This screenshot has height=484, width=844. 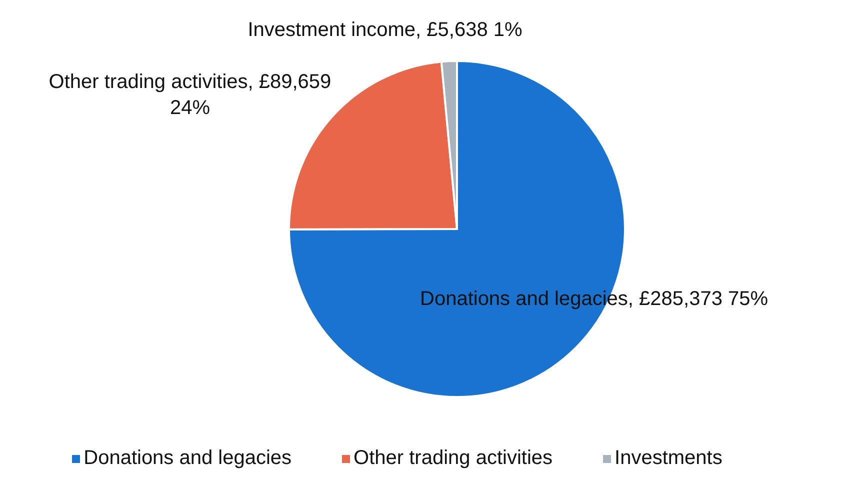 What do you see at coordinates (453, 458) in the screenshot?
I see `legend-label: Other trading activities` at bounding box center [453, 458].